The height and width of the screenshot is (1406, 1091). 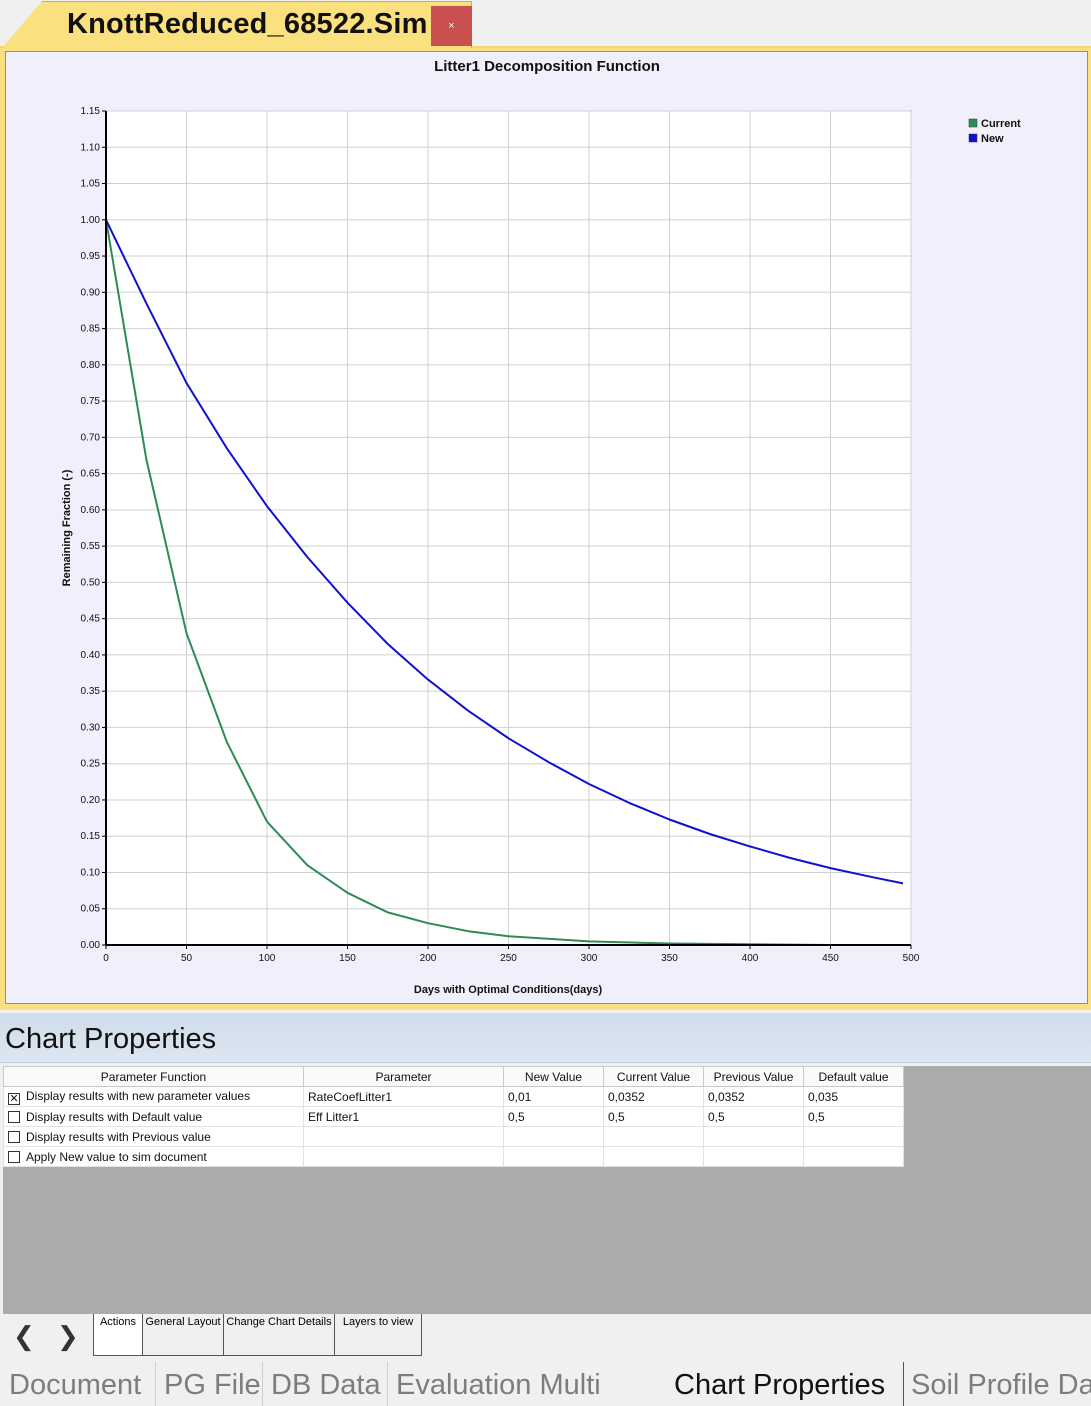 I want to click on x-tick-label: 300, so click(x=589, y=958).